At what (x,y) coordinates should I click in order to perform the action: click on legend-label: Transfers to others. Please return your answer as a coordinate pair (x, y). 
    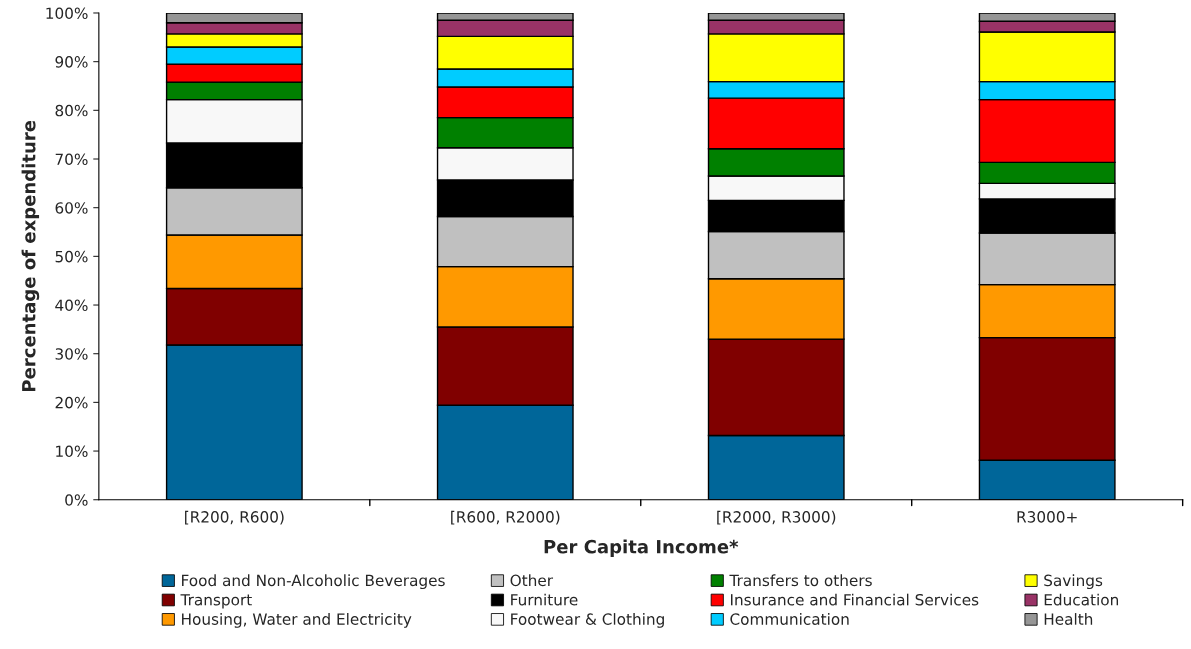
    Looking at the image, I should click on (800, 580).